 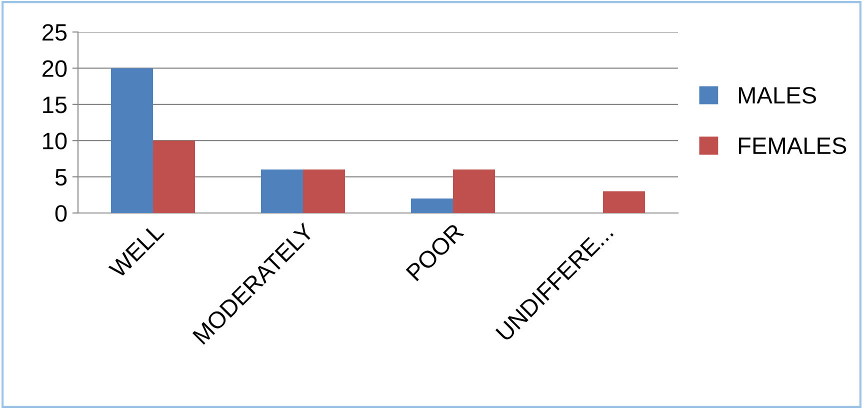 What do you see at coordinates (55, 105) in the screenshot?
I see `y-tick-label: 15` at bounding box center [55, 105].